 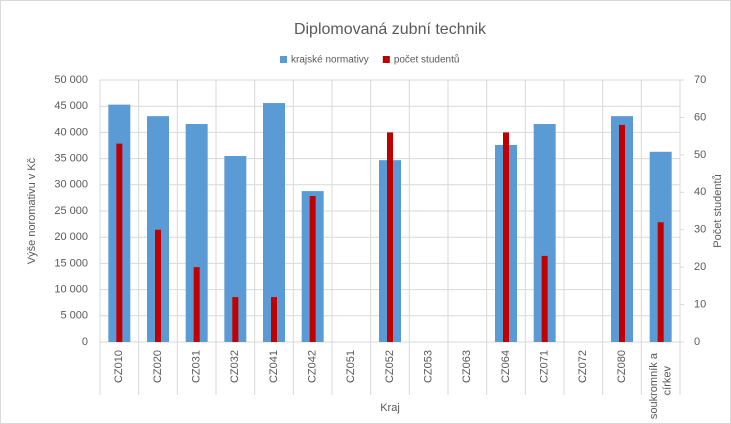 What do you see at coordinates (330, 60) in the screenshot?
I see `legend-label: krajské normativy` at bounding box center [330, 60].